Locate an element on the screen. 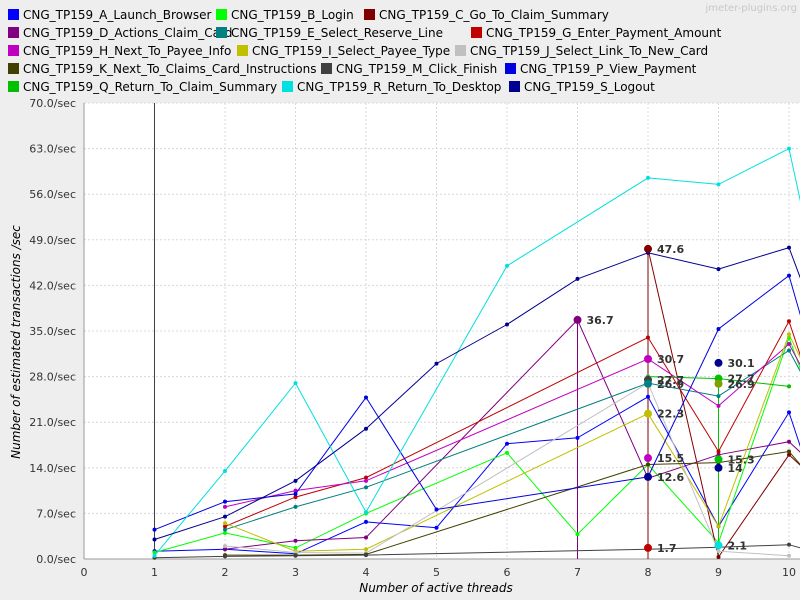 This screenshot has height=600, width=800. x-tick-label: 2 is located at coordinates (225, 572).